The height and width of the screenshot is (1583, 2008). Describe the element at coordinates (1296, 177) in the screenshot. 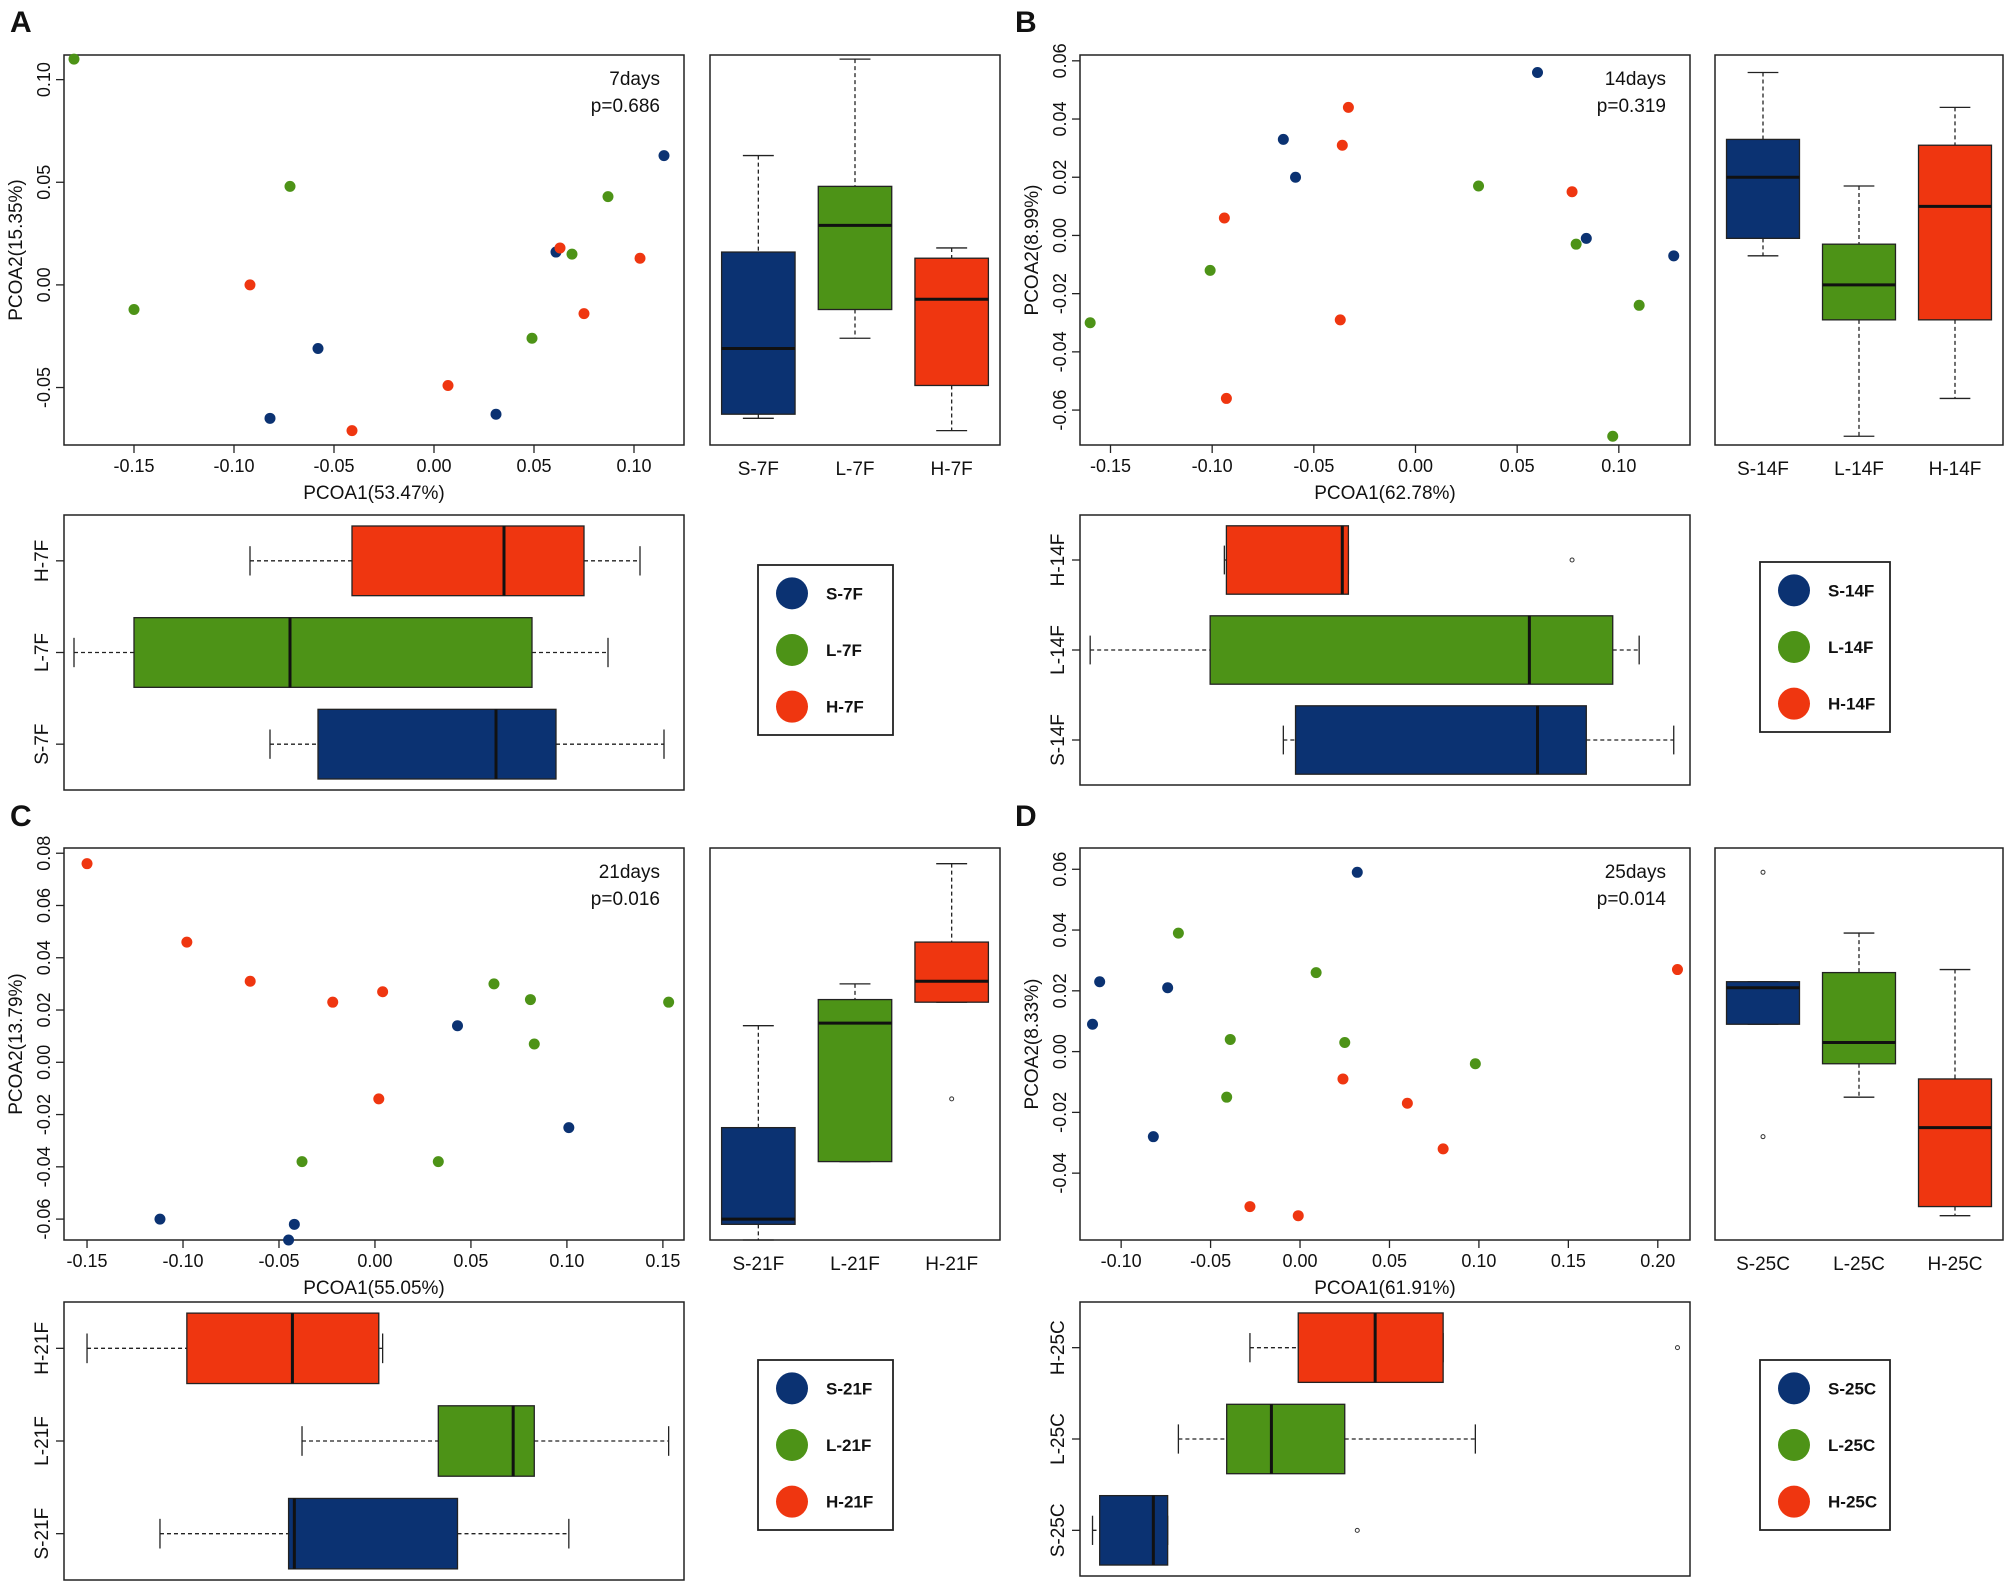

I see `scatter-point-s-14f` at that location.